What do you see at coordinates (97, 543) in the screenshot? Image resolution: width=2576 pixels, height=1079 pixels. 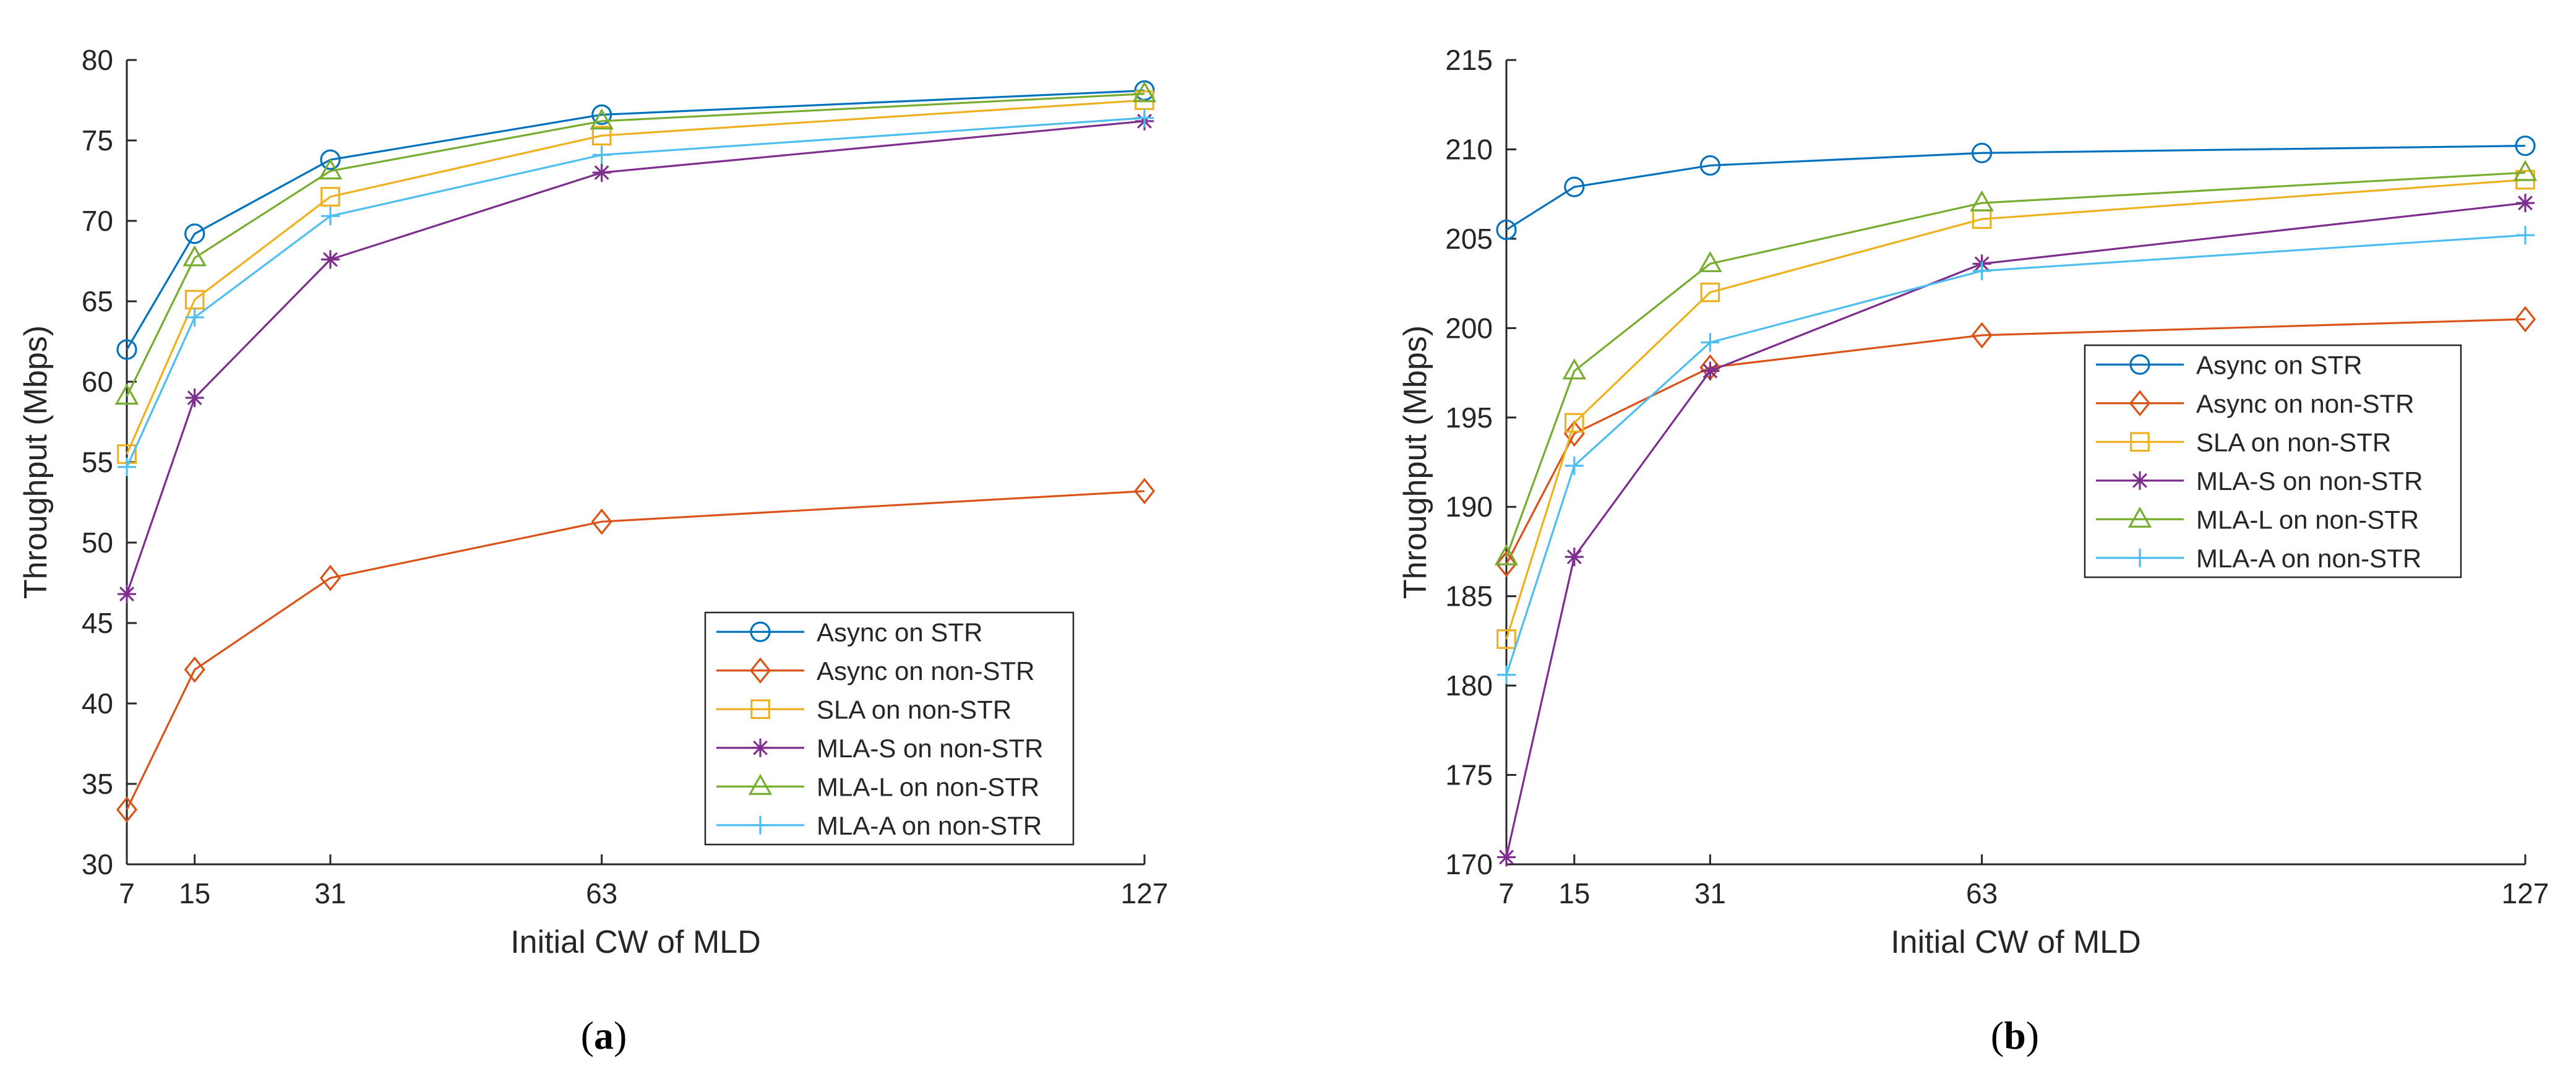 I see `y-tick-label: 50` at bounding box center [97, 543].